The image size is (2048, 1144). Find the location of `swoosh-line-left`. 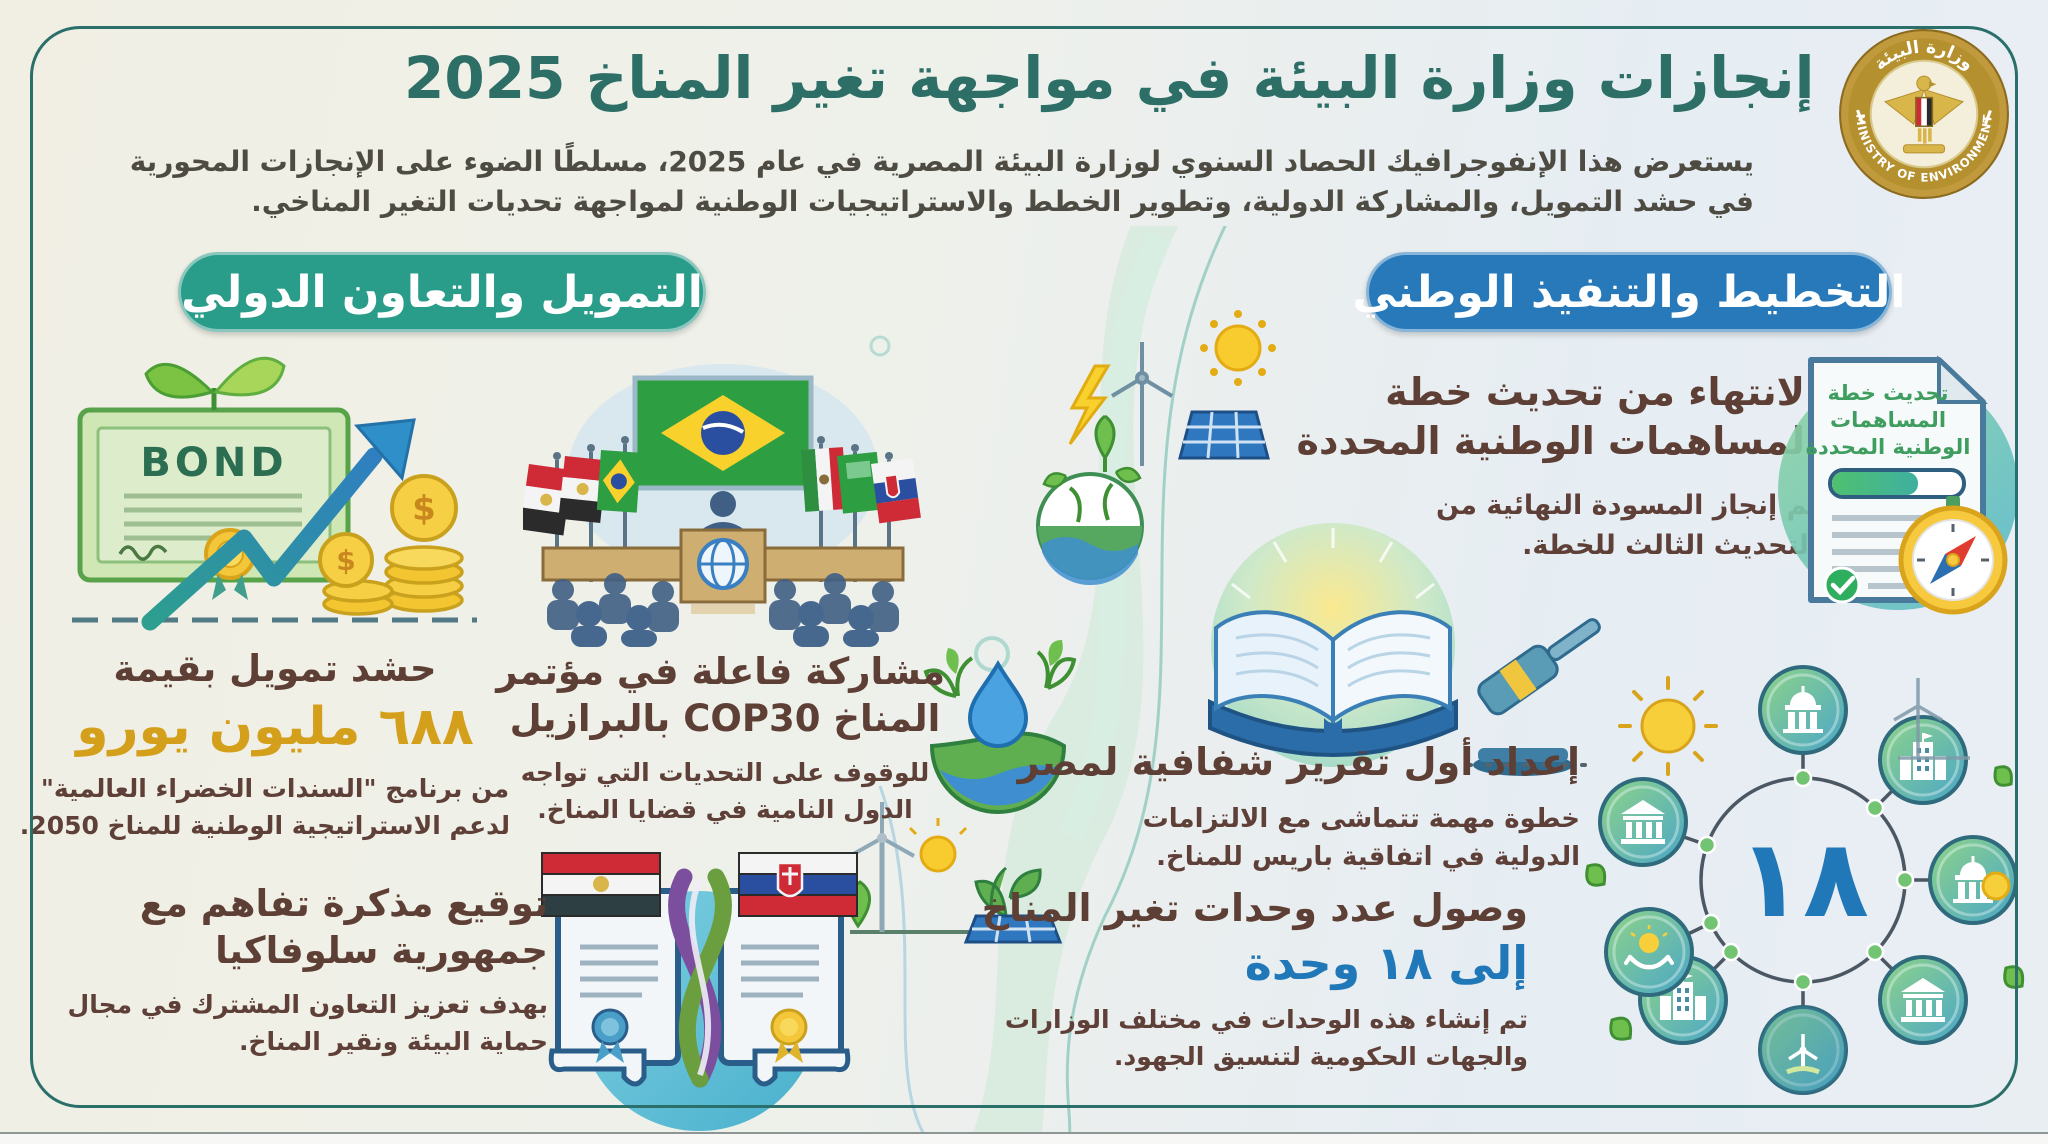

swoosh-line-left is located at coordinates (905, 964).